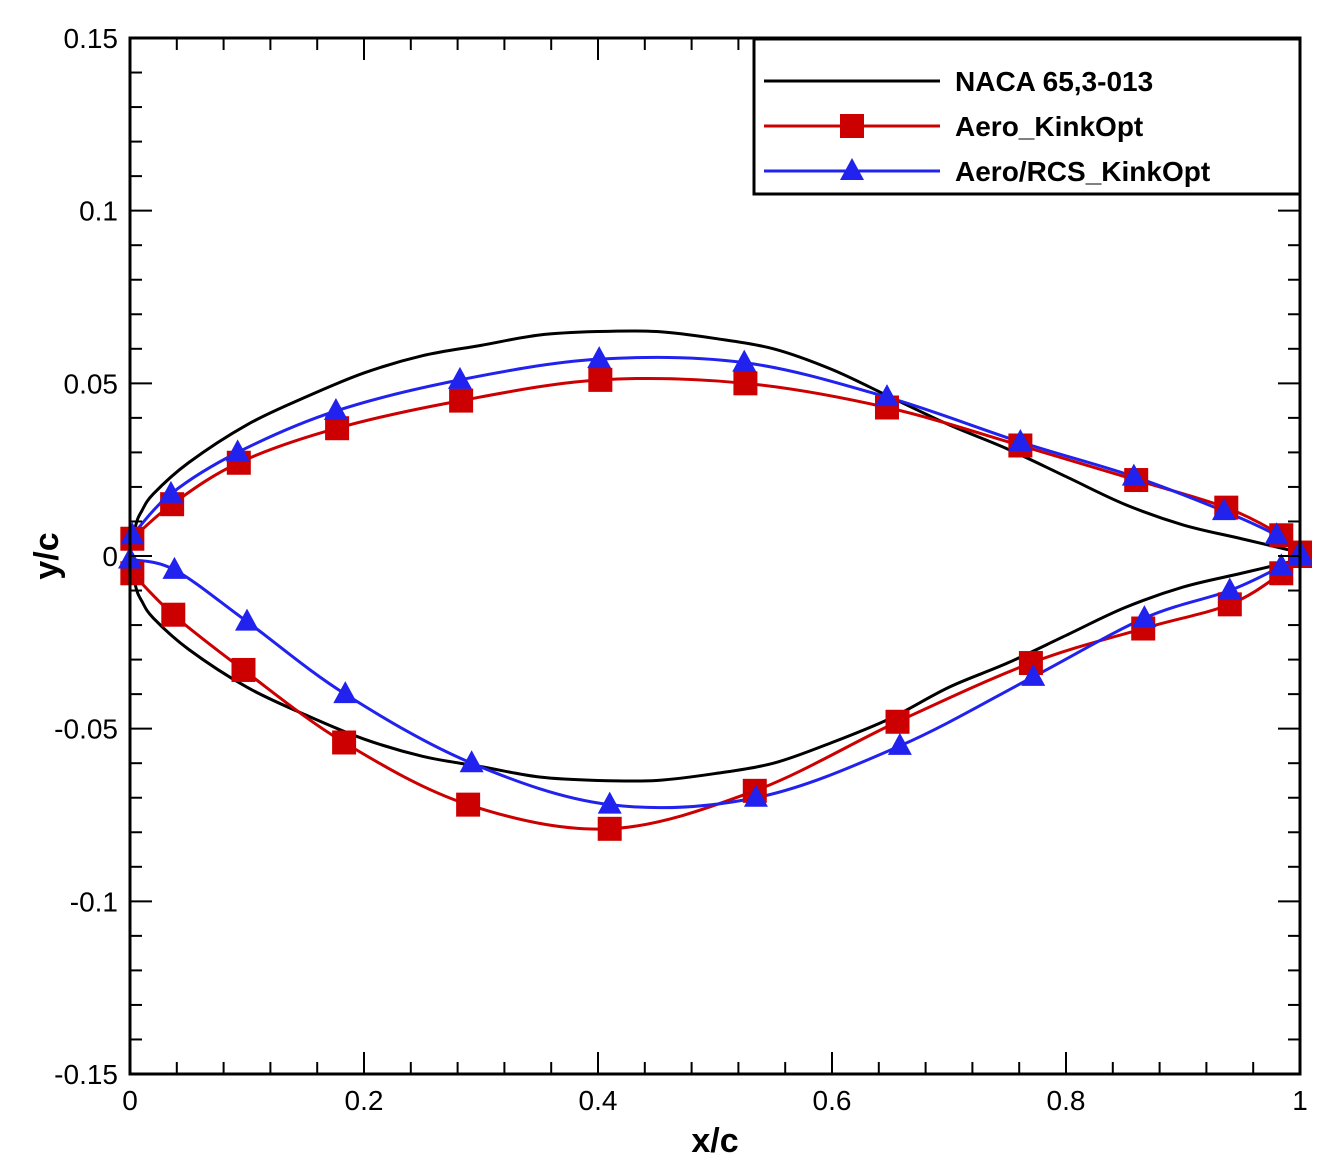 The height and width of the screenshot is (1171, 1340). I want to click on y-tick-label: -0.05, so click(86, 729).